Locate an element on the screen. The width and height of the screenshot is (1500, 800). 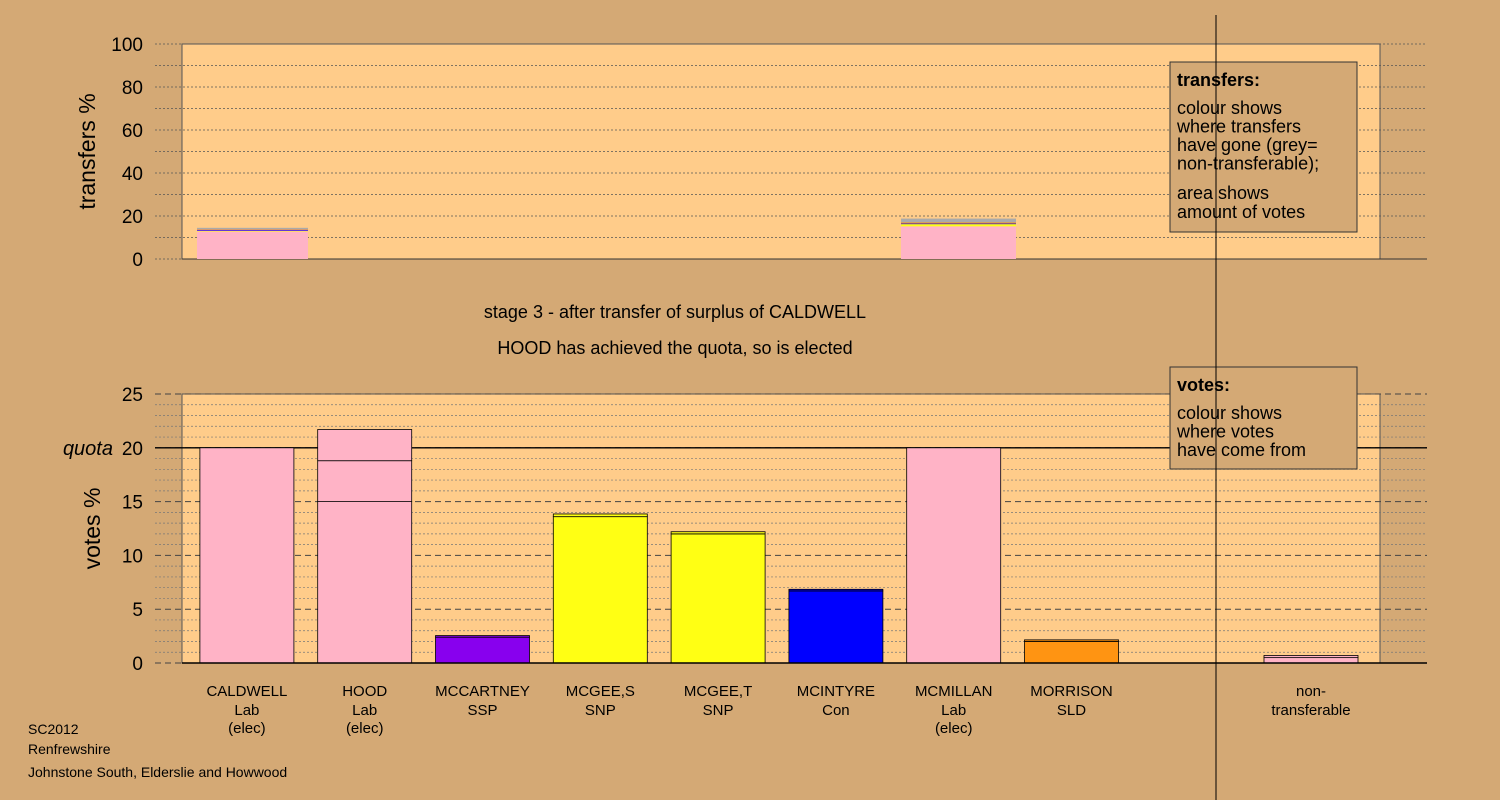
nontransferable-label: transferable is located at coordinates (1310, 710).